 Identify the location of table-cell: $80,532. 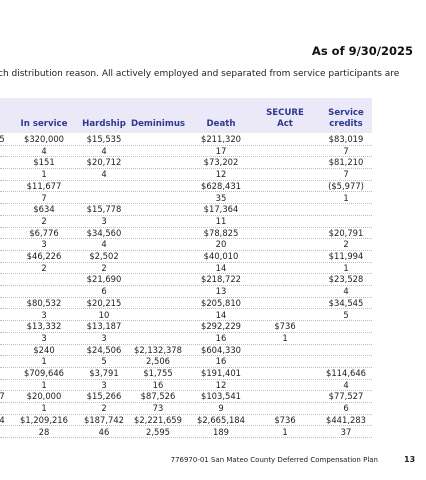
(44, 302).